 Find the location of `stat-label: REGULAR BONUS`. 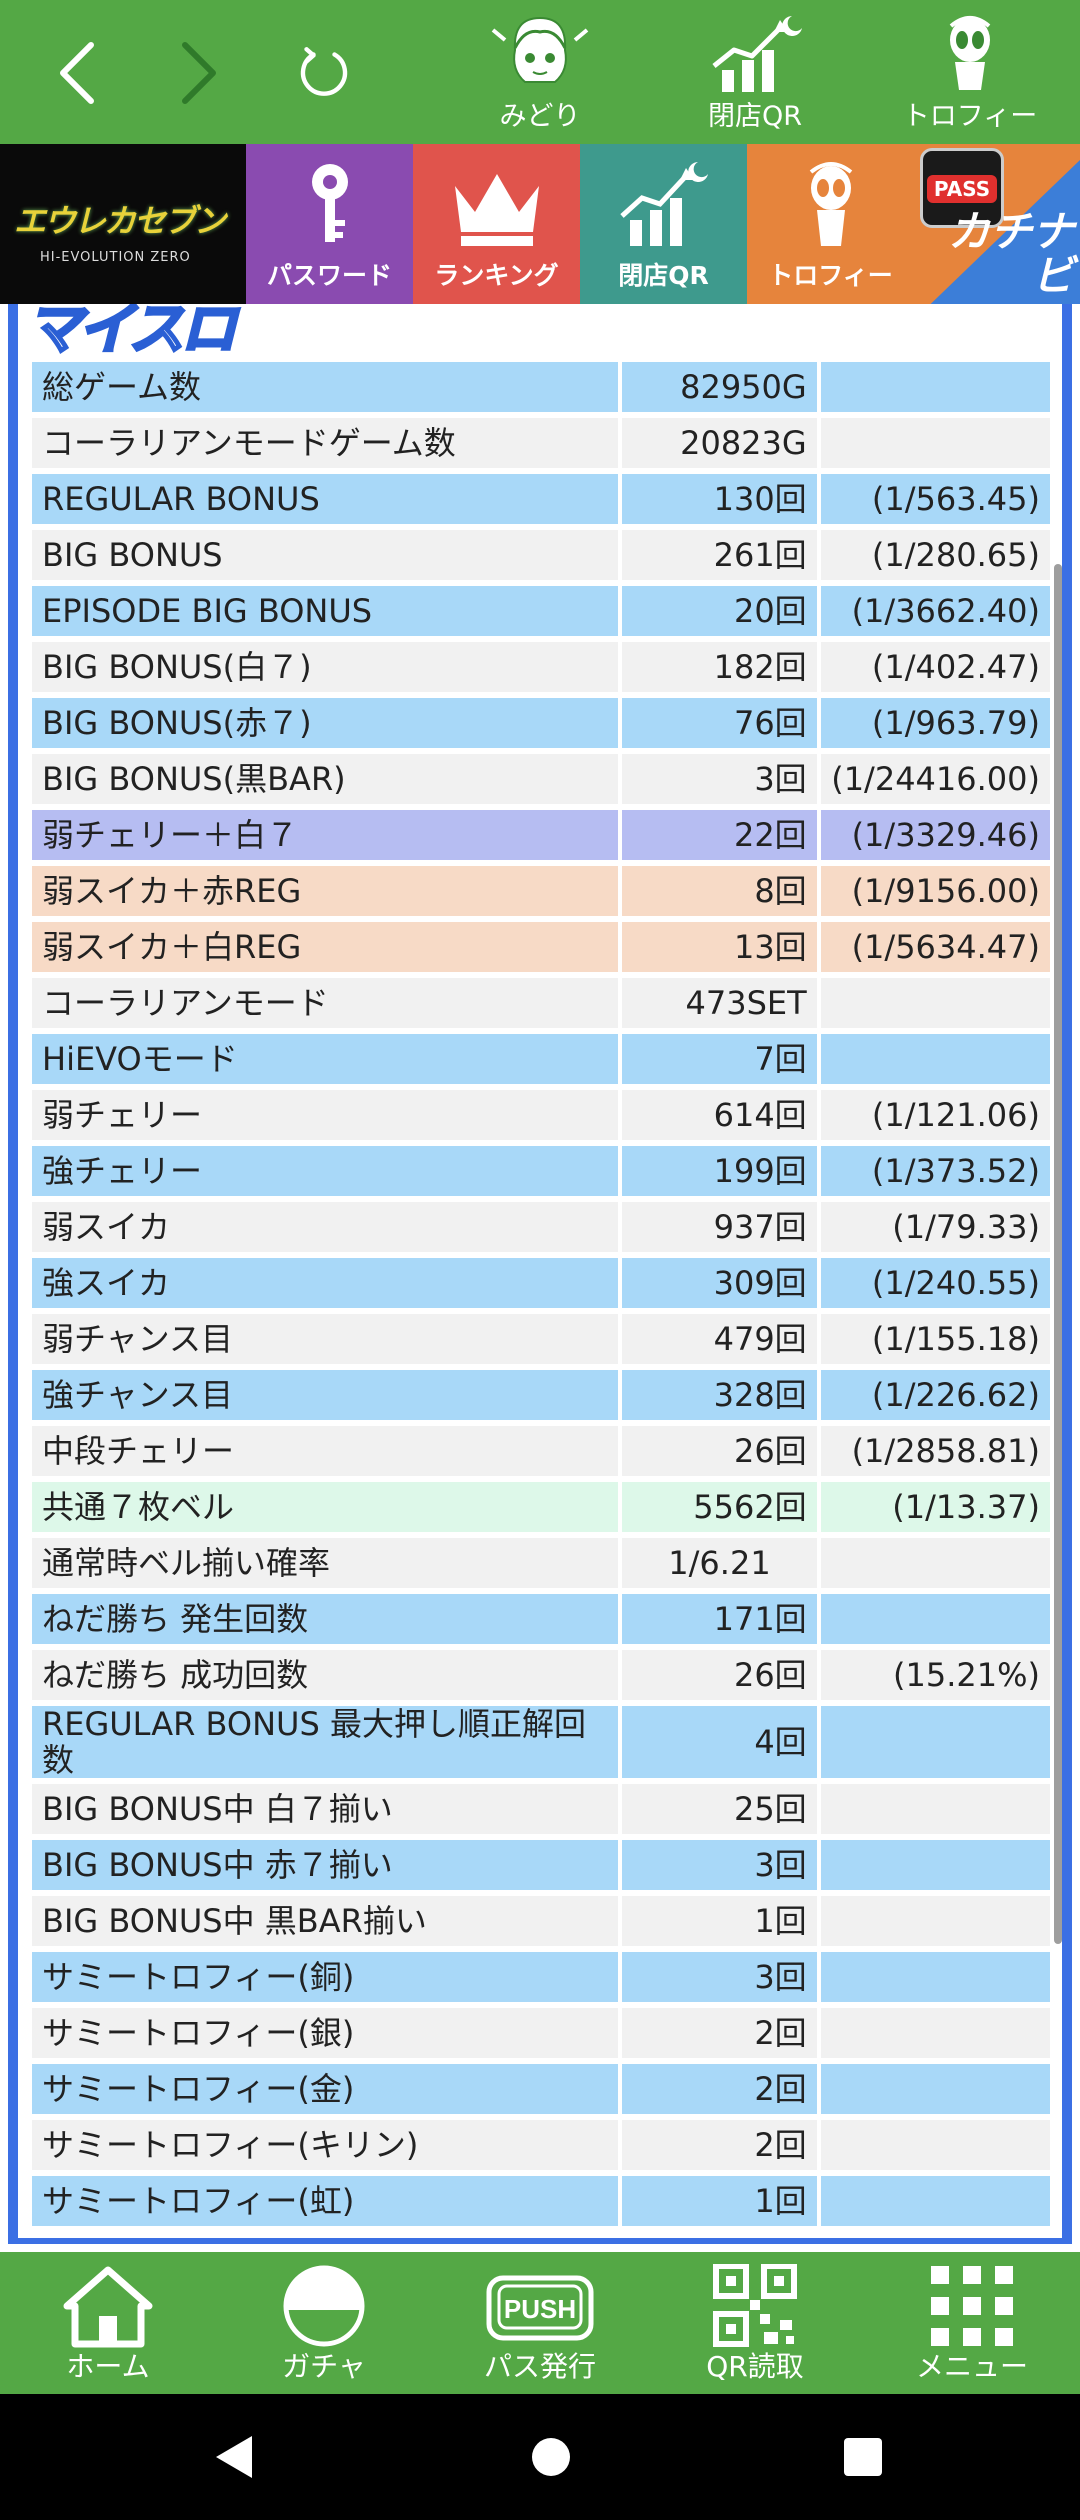

stat-label: REGULAR BONUS is located at coordinates (325, 499).